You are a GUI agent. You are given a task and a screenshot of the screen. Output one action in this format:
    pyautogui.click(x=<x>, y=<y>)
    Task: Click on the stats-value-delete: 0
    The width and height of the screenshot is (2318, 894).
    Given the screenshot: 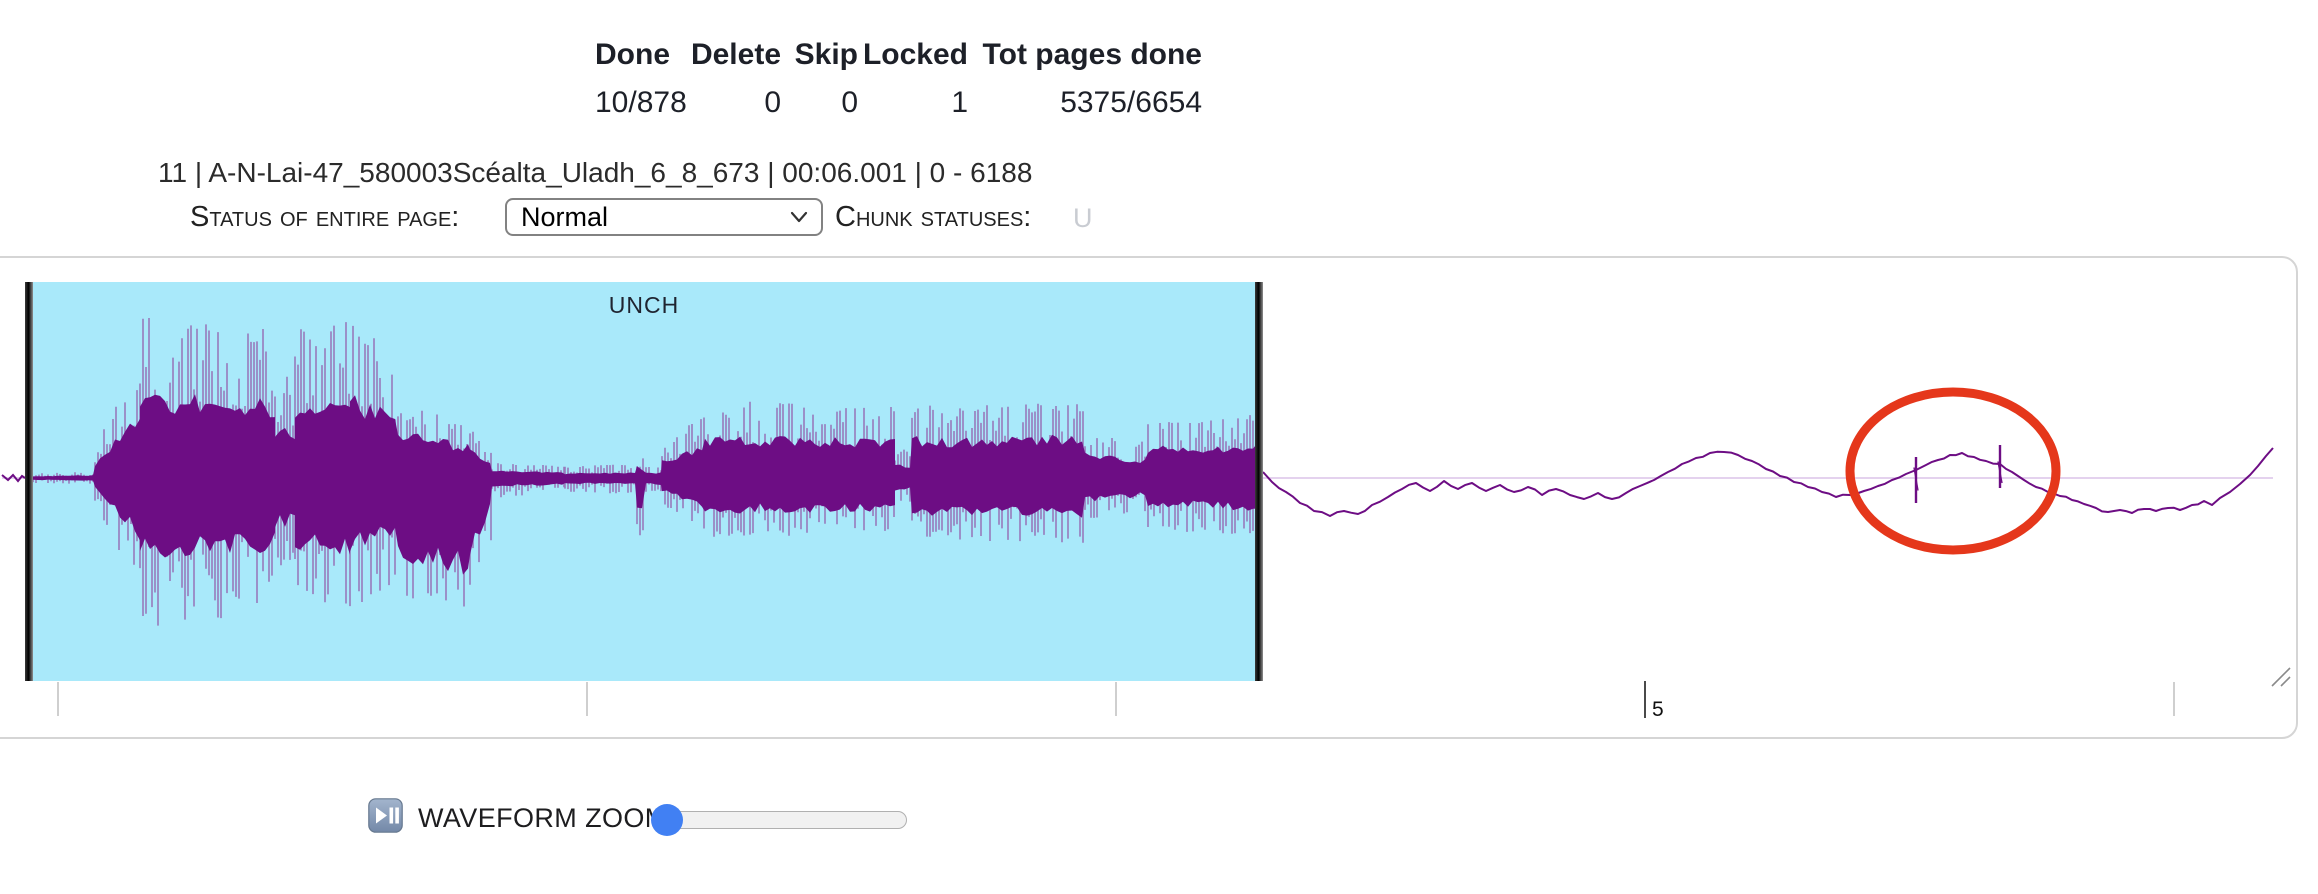 What is the action you would take?
    pyautogui.click(x=772, y=102)
    